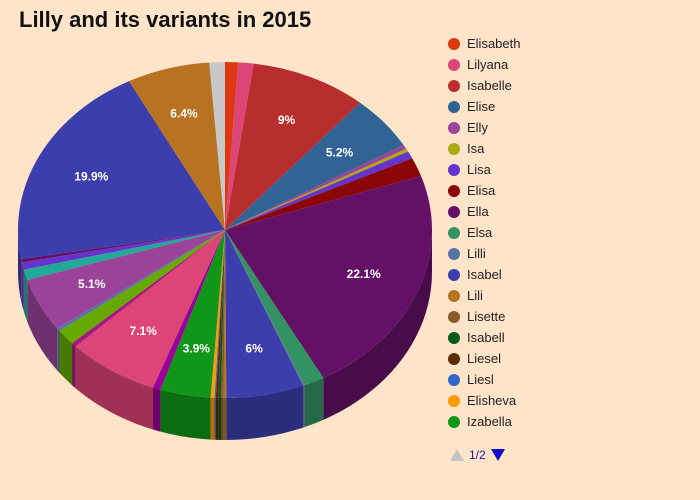 The image size is (700, 500). What do you see at coordinates (568, 190) in the screenshot?
I see `legend-item-elisa: Elisa` at bounding box center [568, 190].